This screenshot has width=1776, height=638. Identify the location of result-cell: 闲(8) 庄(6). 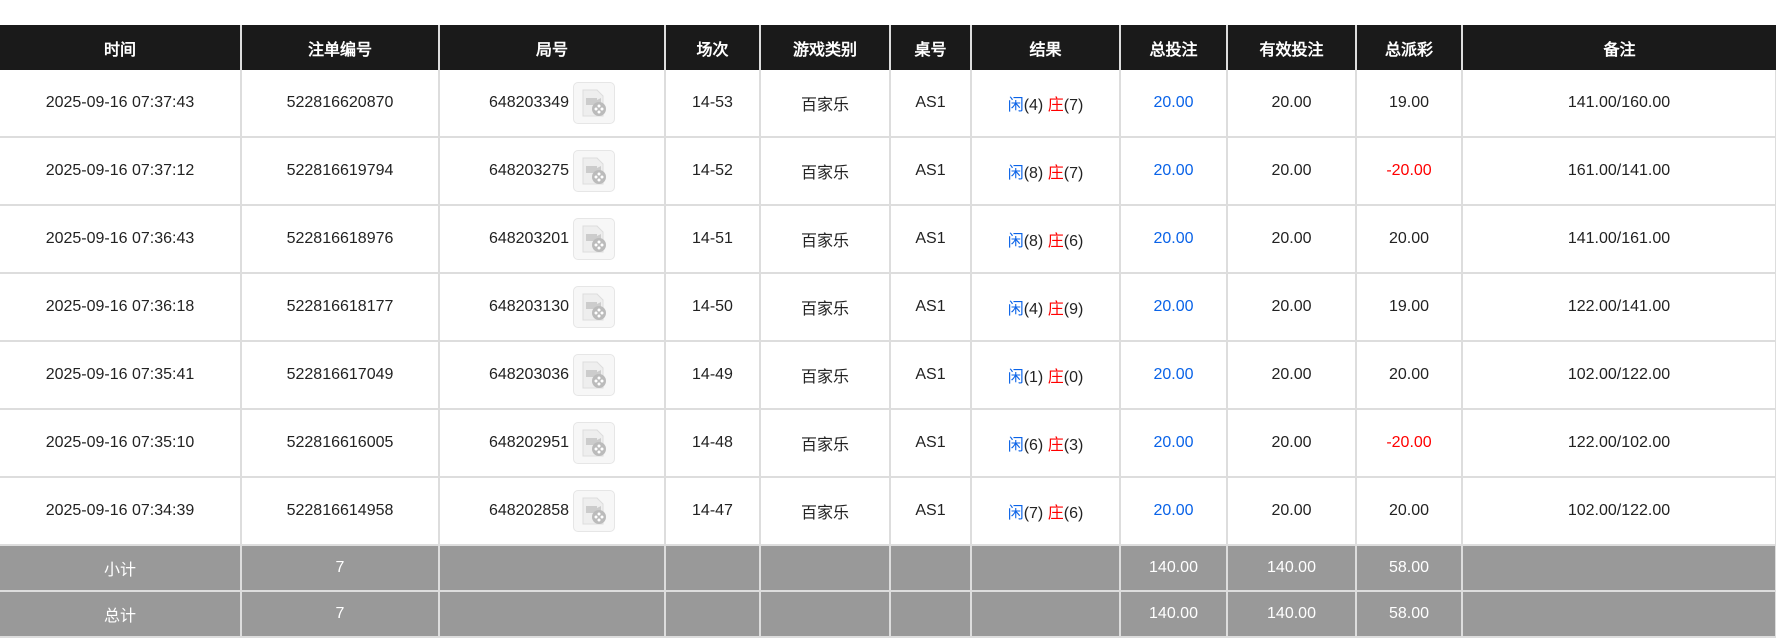
(1045, 239).